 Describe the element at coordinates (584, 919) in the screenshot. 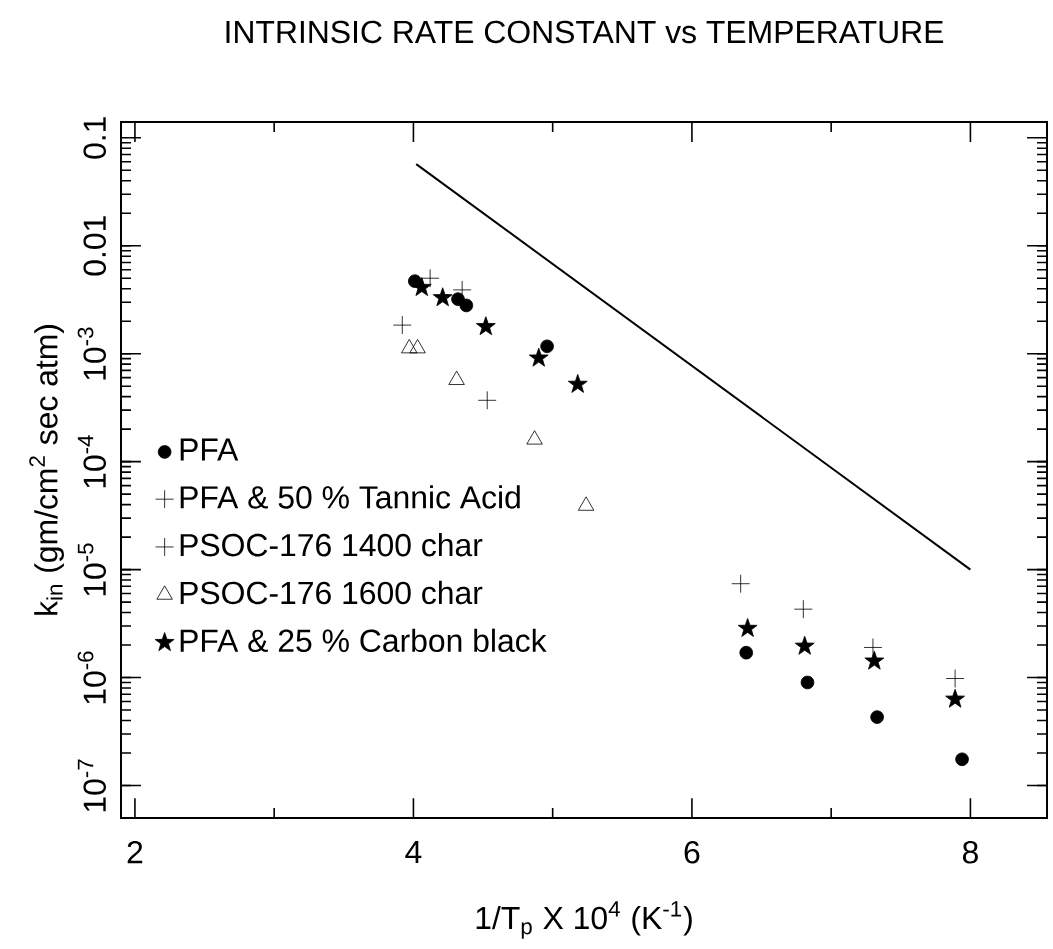

I see `x-axis-title: 1/T$_{p}$ X 10$^{4}$ (K$^{-1}$)` at that location.